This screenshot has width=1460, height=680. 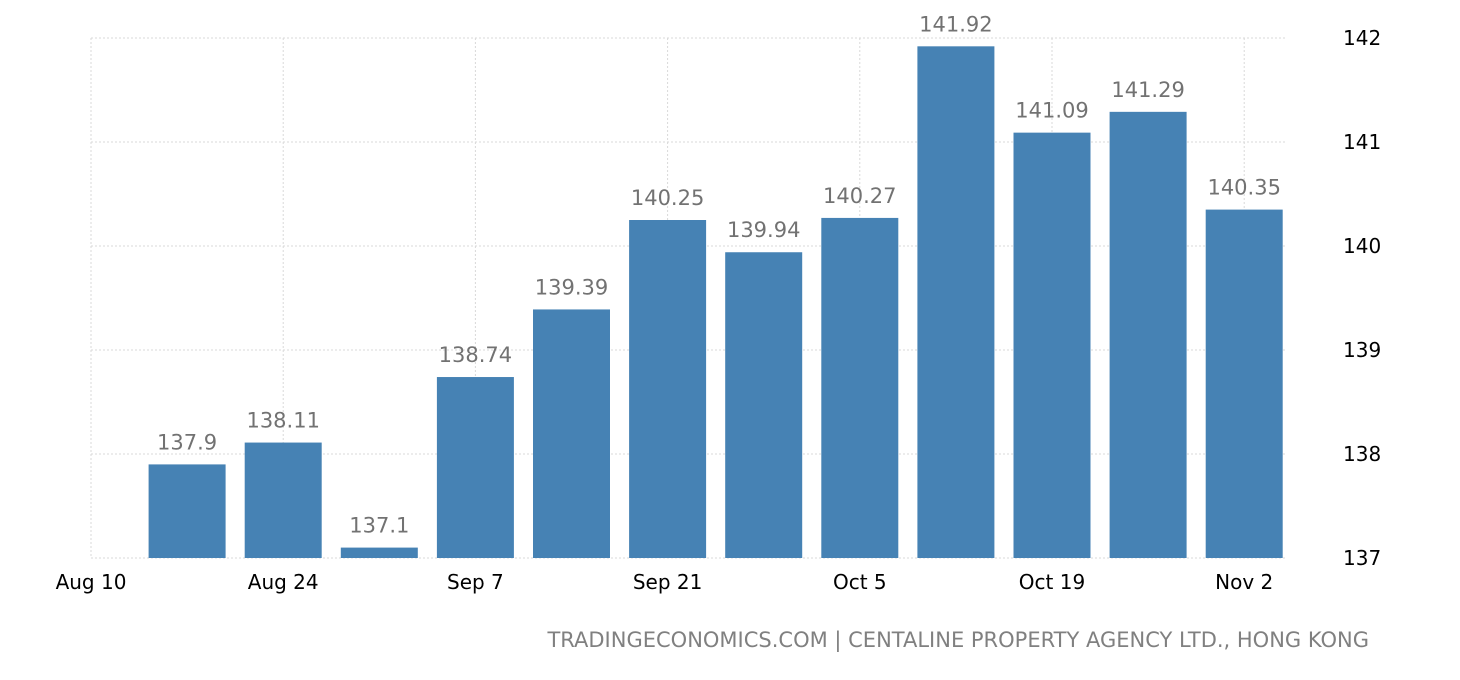 I want to click on x-tick-label: Aug 10, so click(x=91, y=582).